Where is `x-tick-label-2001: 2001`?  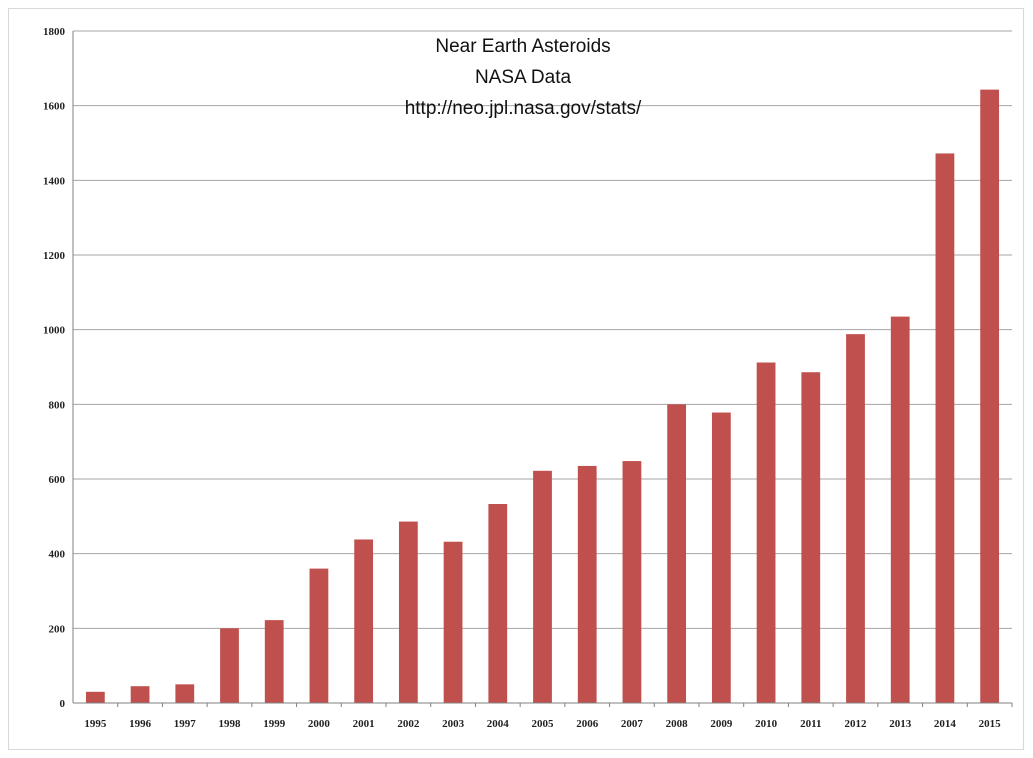
x-tick-label-2001: 2001 is located at coordinates (364, 724).